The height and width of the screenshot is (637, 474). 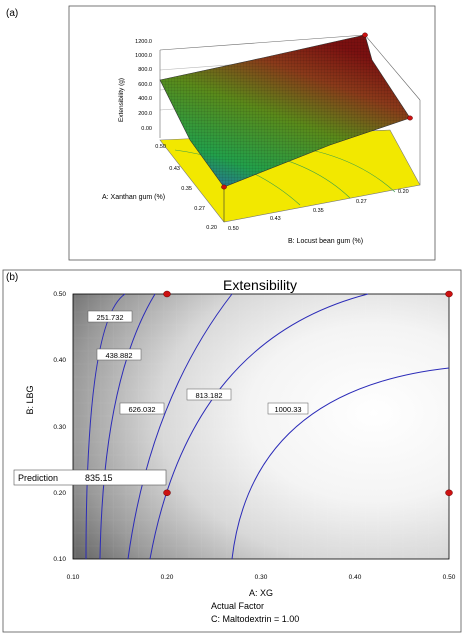 I want to click on panel-b-x-ticks: 0.10 0.20 0.30 0.40 0.50, so click(x=261, y=577).